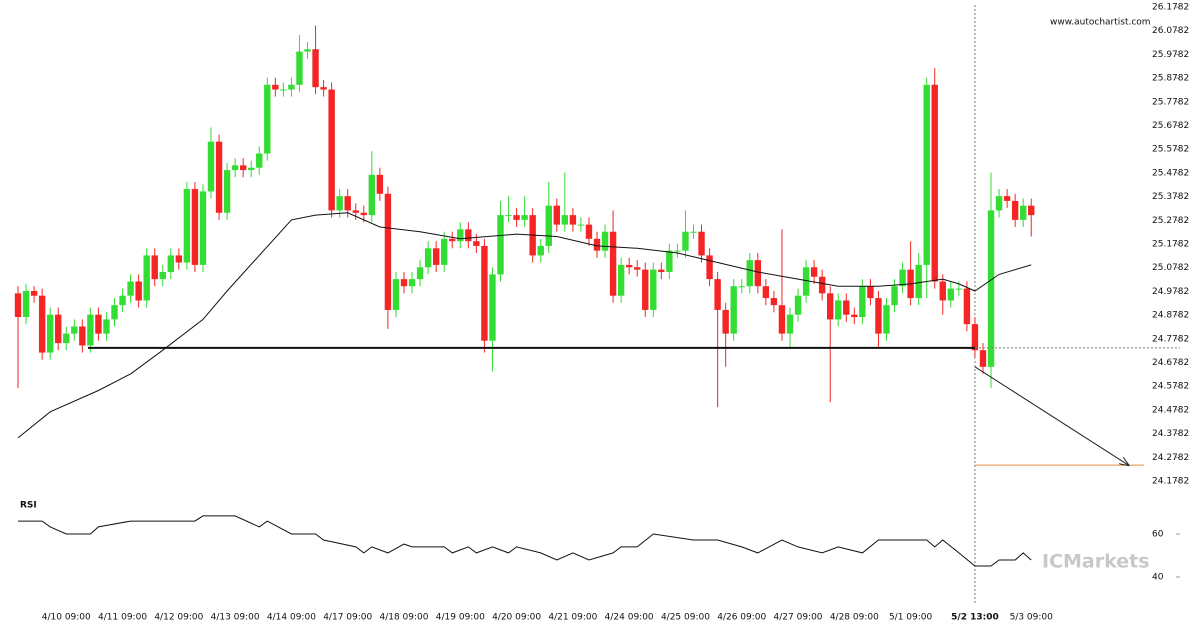 The width and height of the screenshot is (1200, 630). Describe the element at coordinates (1100, 23) in the screenshot. I see `source-label: www.autochartist.com` at that location.